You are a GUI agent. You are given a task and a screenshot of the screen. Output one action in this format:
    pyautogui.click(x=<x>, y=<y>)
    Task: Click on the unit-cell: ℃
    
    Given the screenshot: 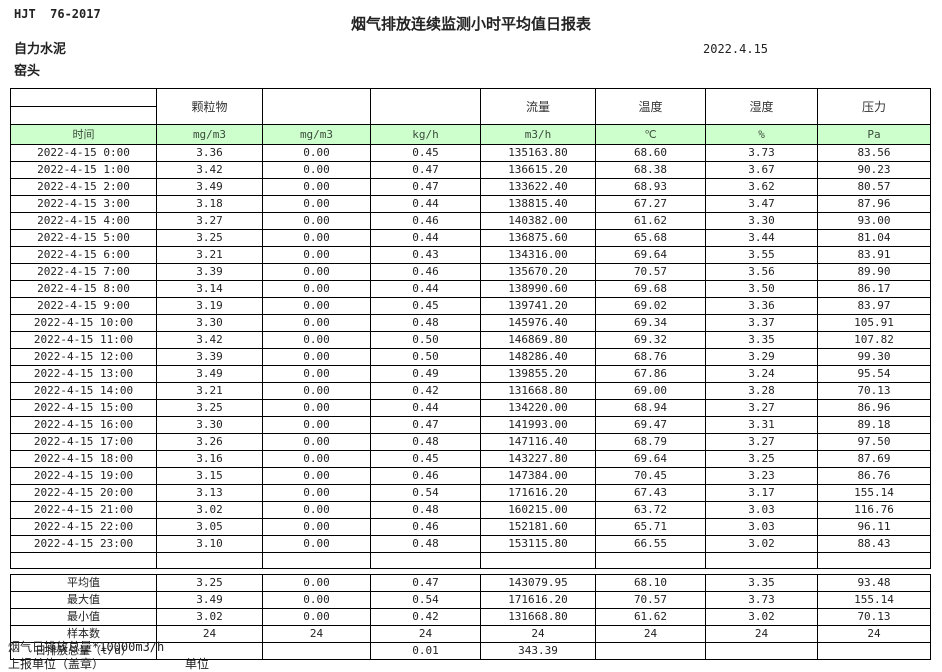 What is the action you would take?
    pyautogui.click(x=650, y=134)
    